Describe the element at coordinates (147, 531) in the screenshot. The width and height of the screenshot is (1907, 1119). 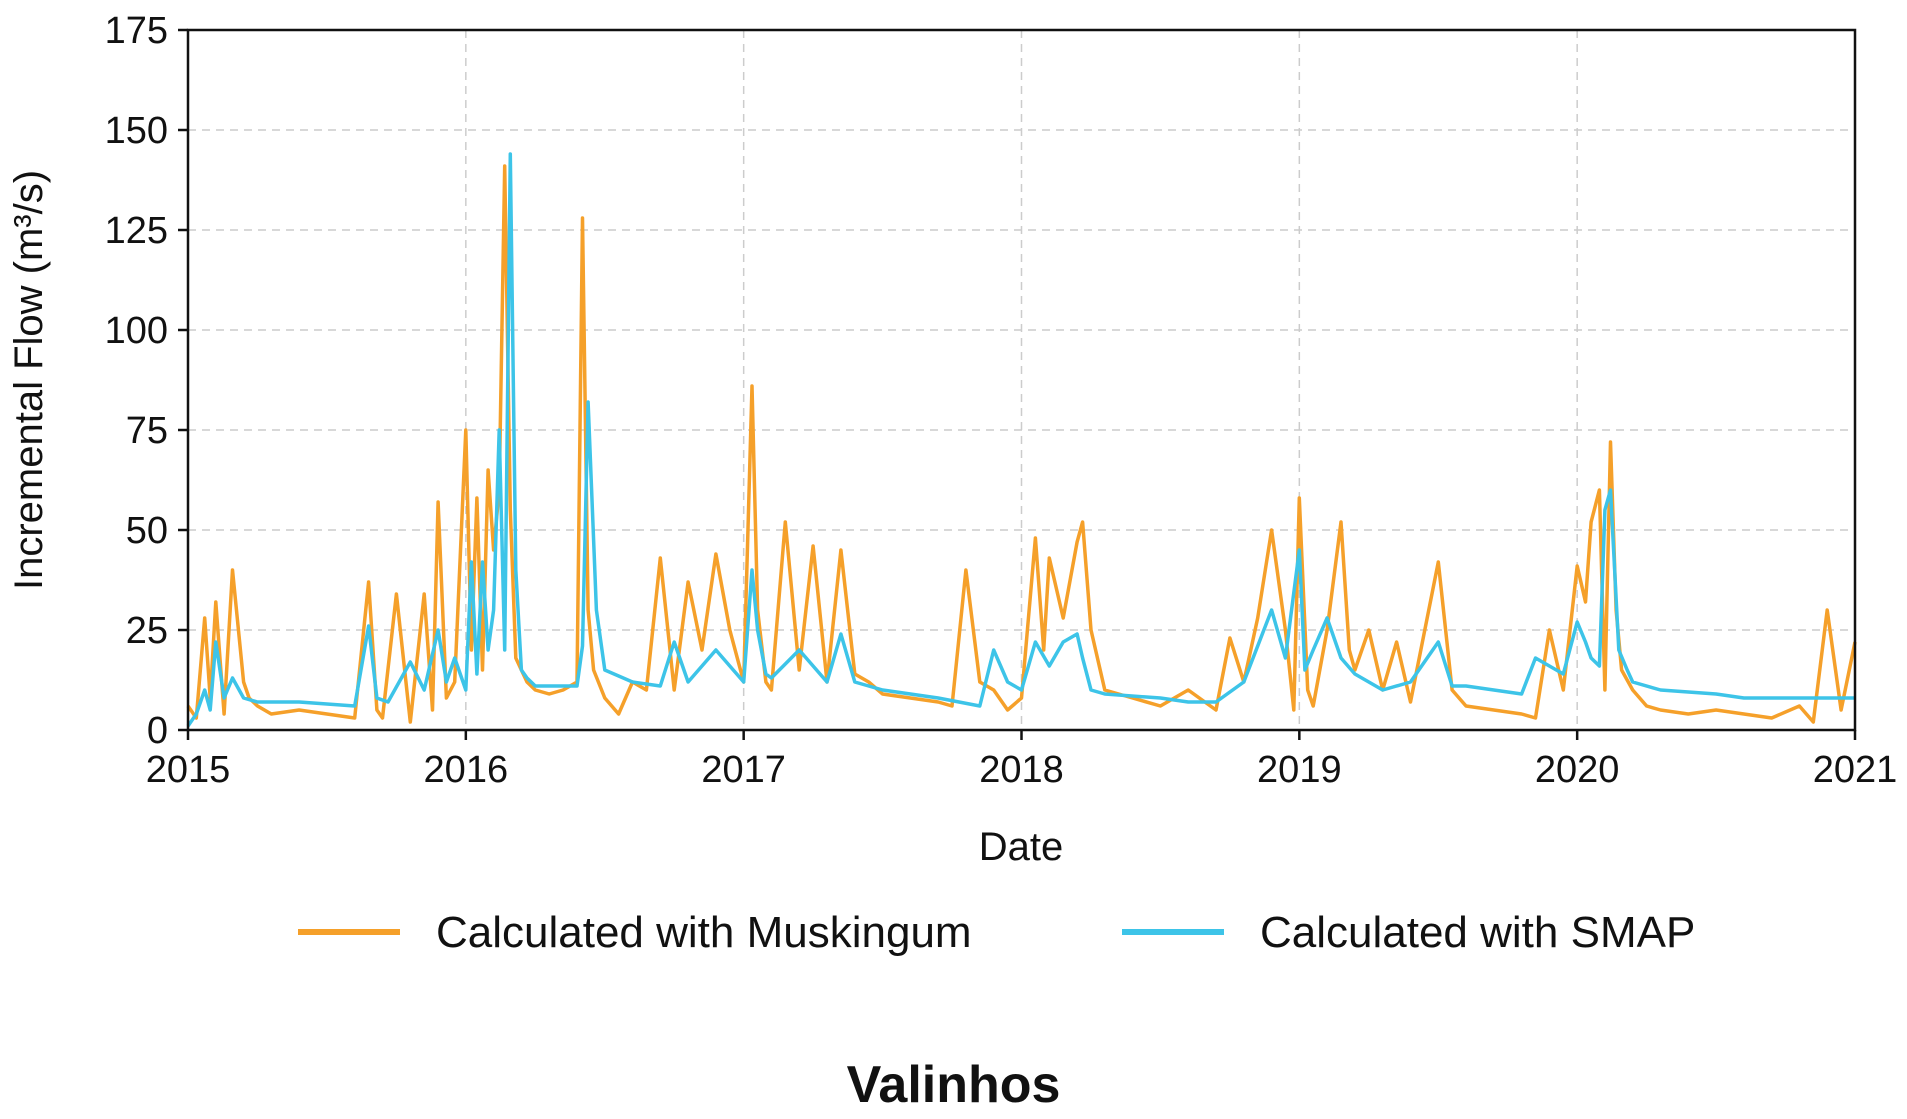
I see `y-tick-label: 50` at that location.